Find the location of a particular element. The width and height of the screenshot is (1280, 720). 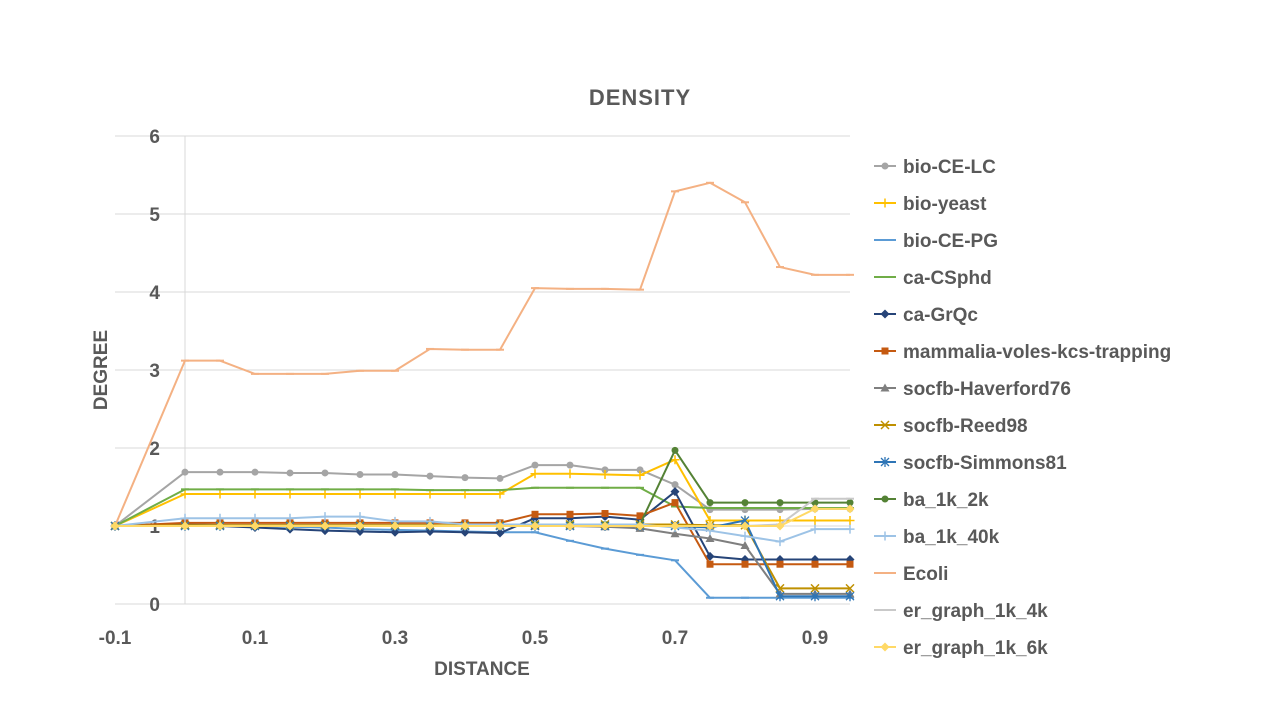

legend-item: Ecoli is located at coordinates (911, 574).